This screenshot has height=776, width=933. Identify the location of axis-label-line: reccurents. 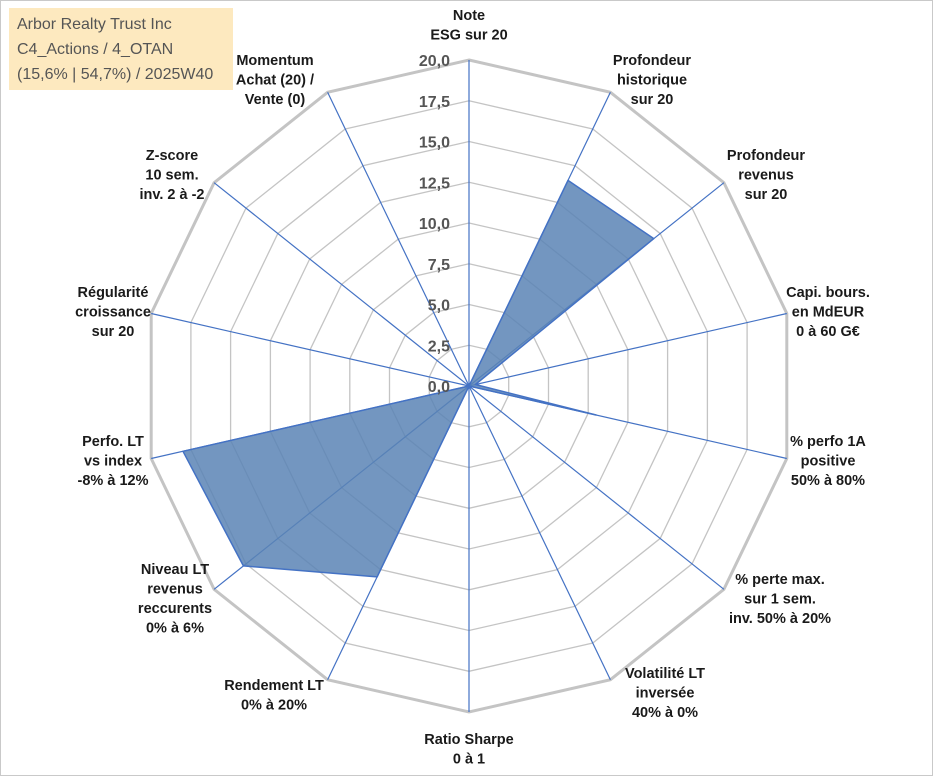
(175, 609).